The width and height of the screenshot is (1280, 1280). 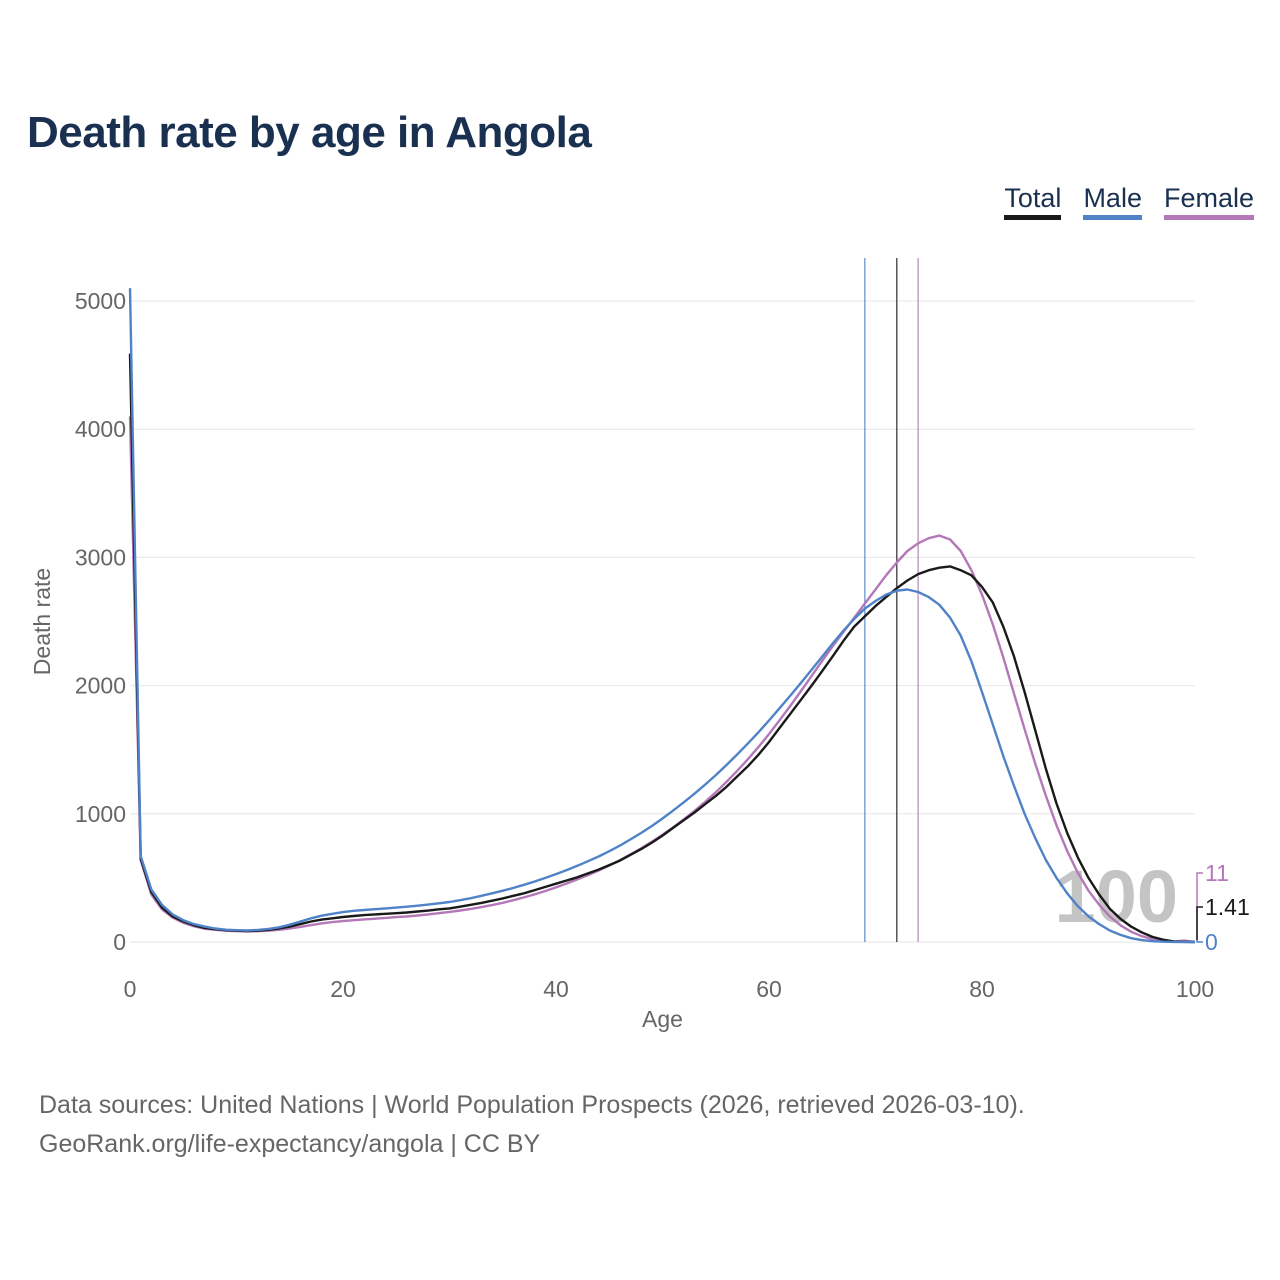 I want to click on x-tick-label: 80, so click(x=982, y=989).